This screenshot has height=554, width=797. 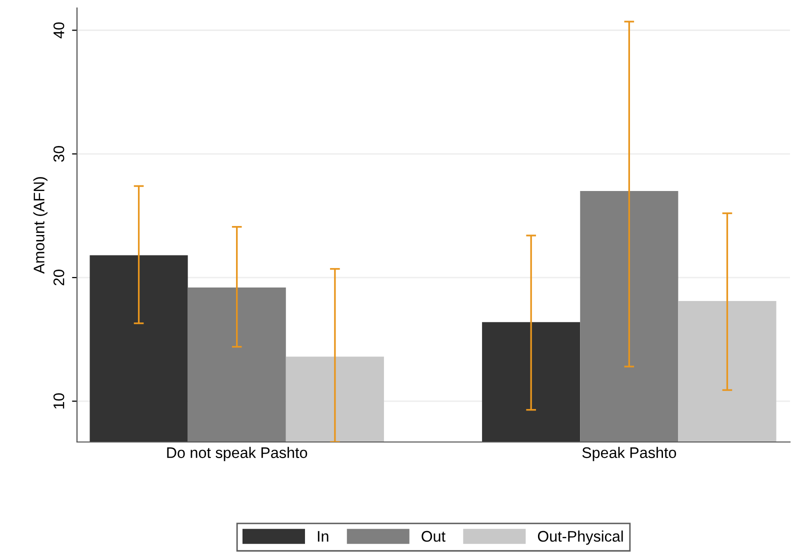 I want to click on x-tick-label: Do not speak Pashto, so click(x=237, y=454).